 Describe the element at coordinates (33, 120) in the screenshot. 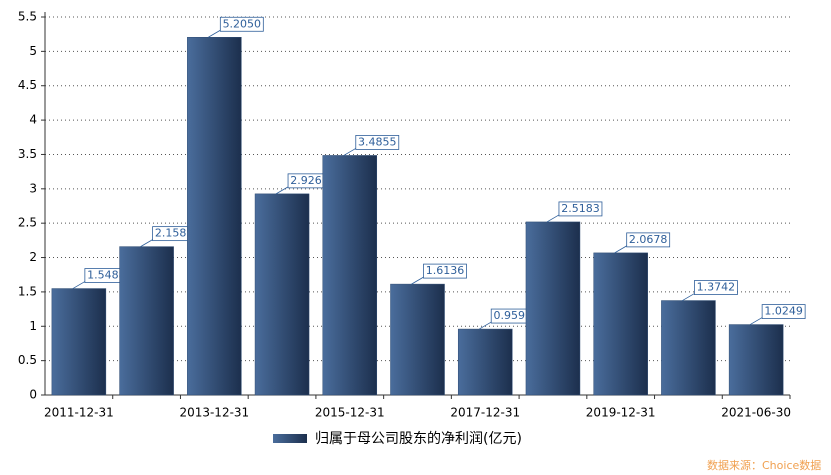

I see `y-tick-label: 4` at that location.